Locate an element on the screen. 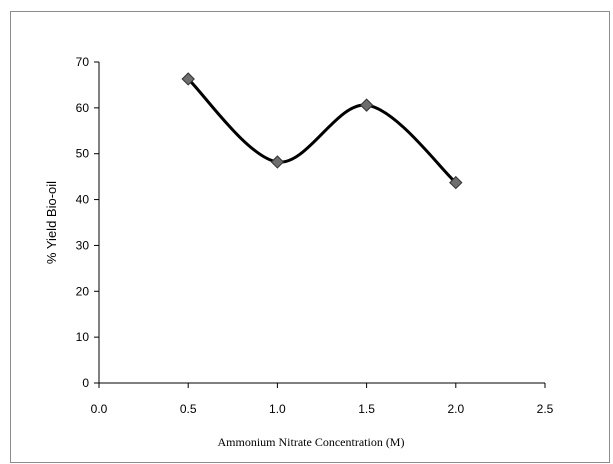 Image resolution: width=613 pixels, height=464 pixels. x-tick-label: 1.5 is located at coordinates (366, 409).